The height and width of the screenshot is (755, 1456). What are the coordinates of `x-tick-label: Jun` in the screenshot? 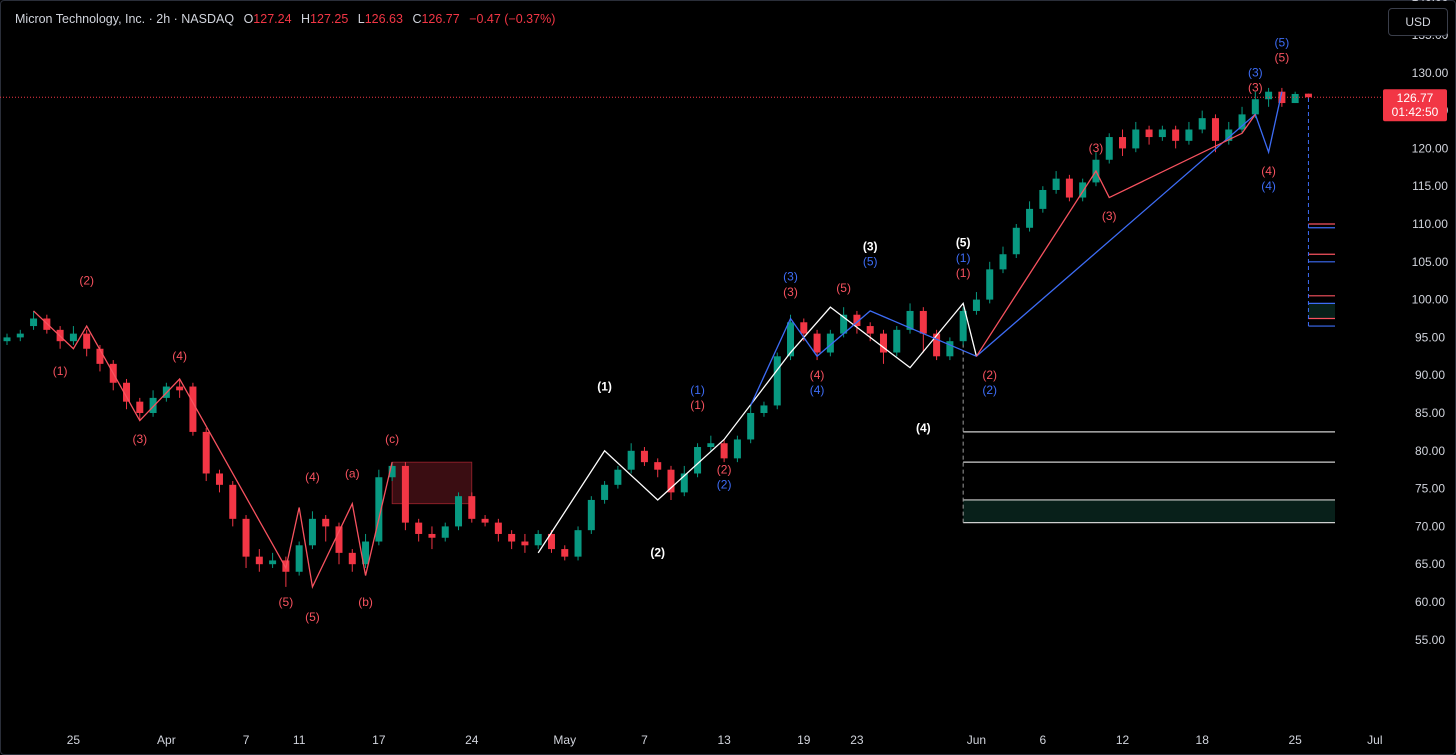 It's located at (976, 740).